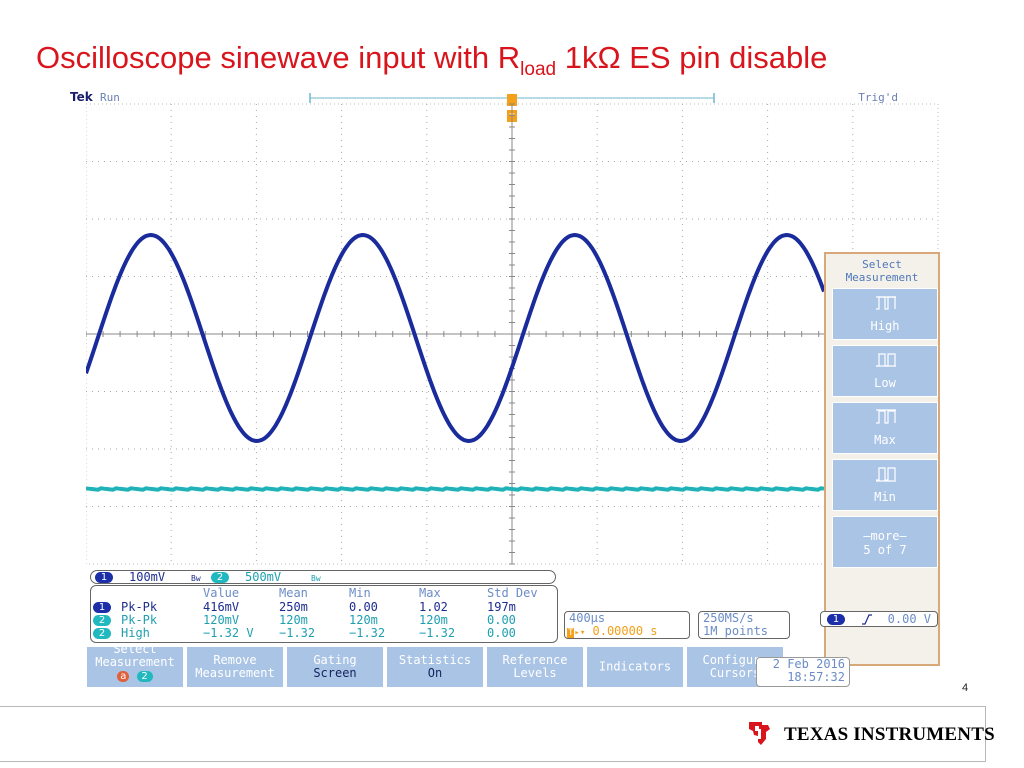 The width and height of the screenshot is (1024, 768). What do you see at coordinates (430, 593) in the screenshot?
I see `header-max: Max` at bounding box center [430, 593].